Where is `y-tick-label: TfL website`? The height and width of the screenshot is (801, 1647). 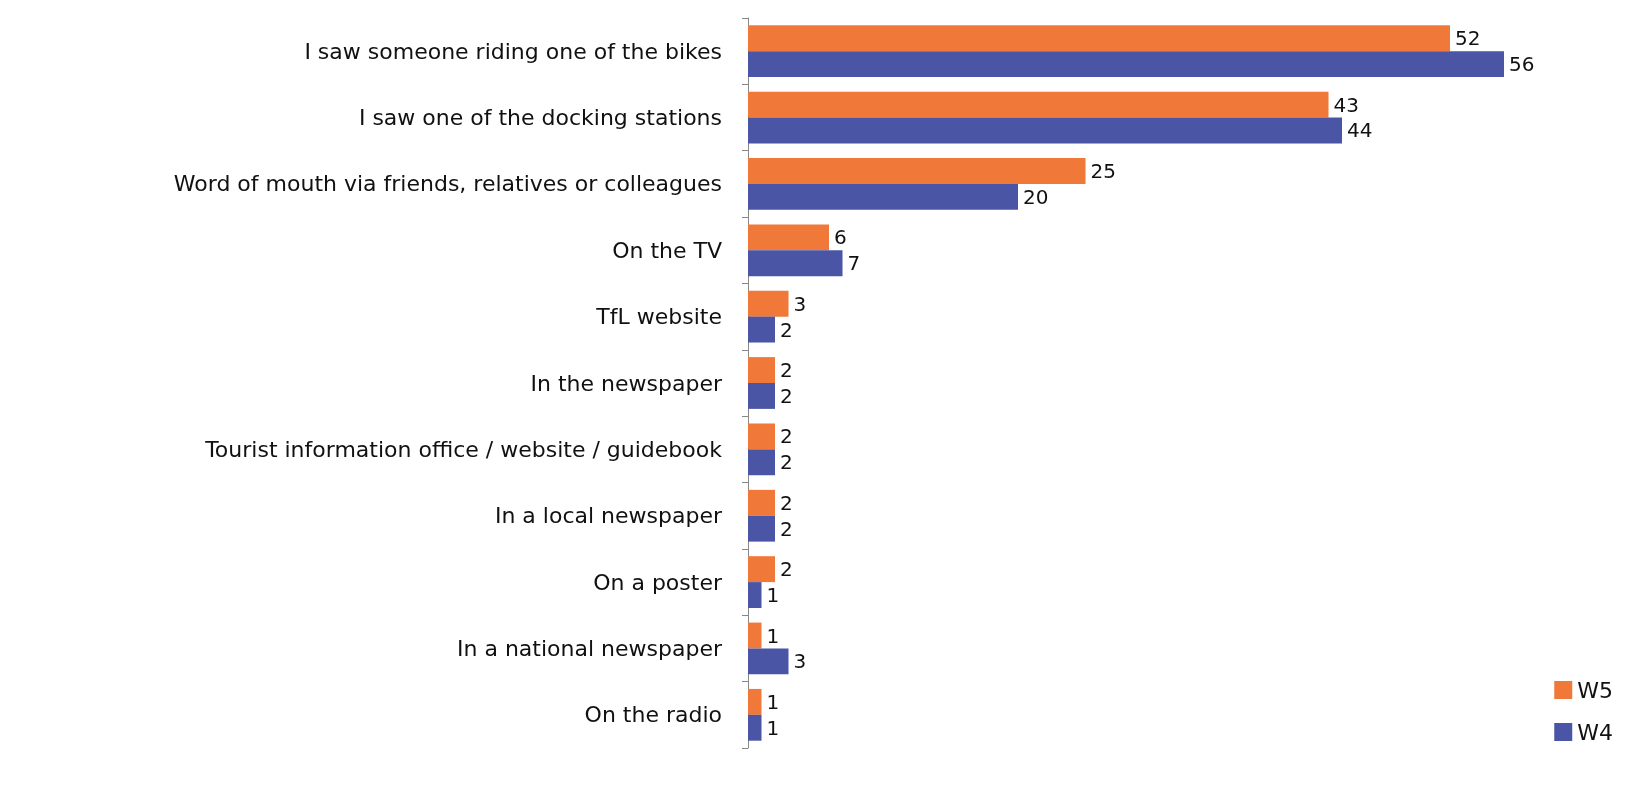 y-tick-label: TfL website is located at coordinates (658, 317).